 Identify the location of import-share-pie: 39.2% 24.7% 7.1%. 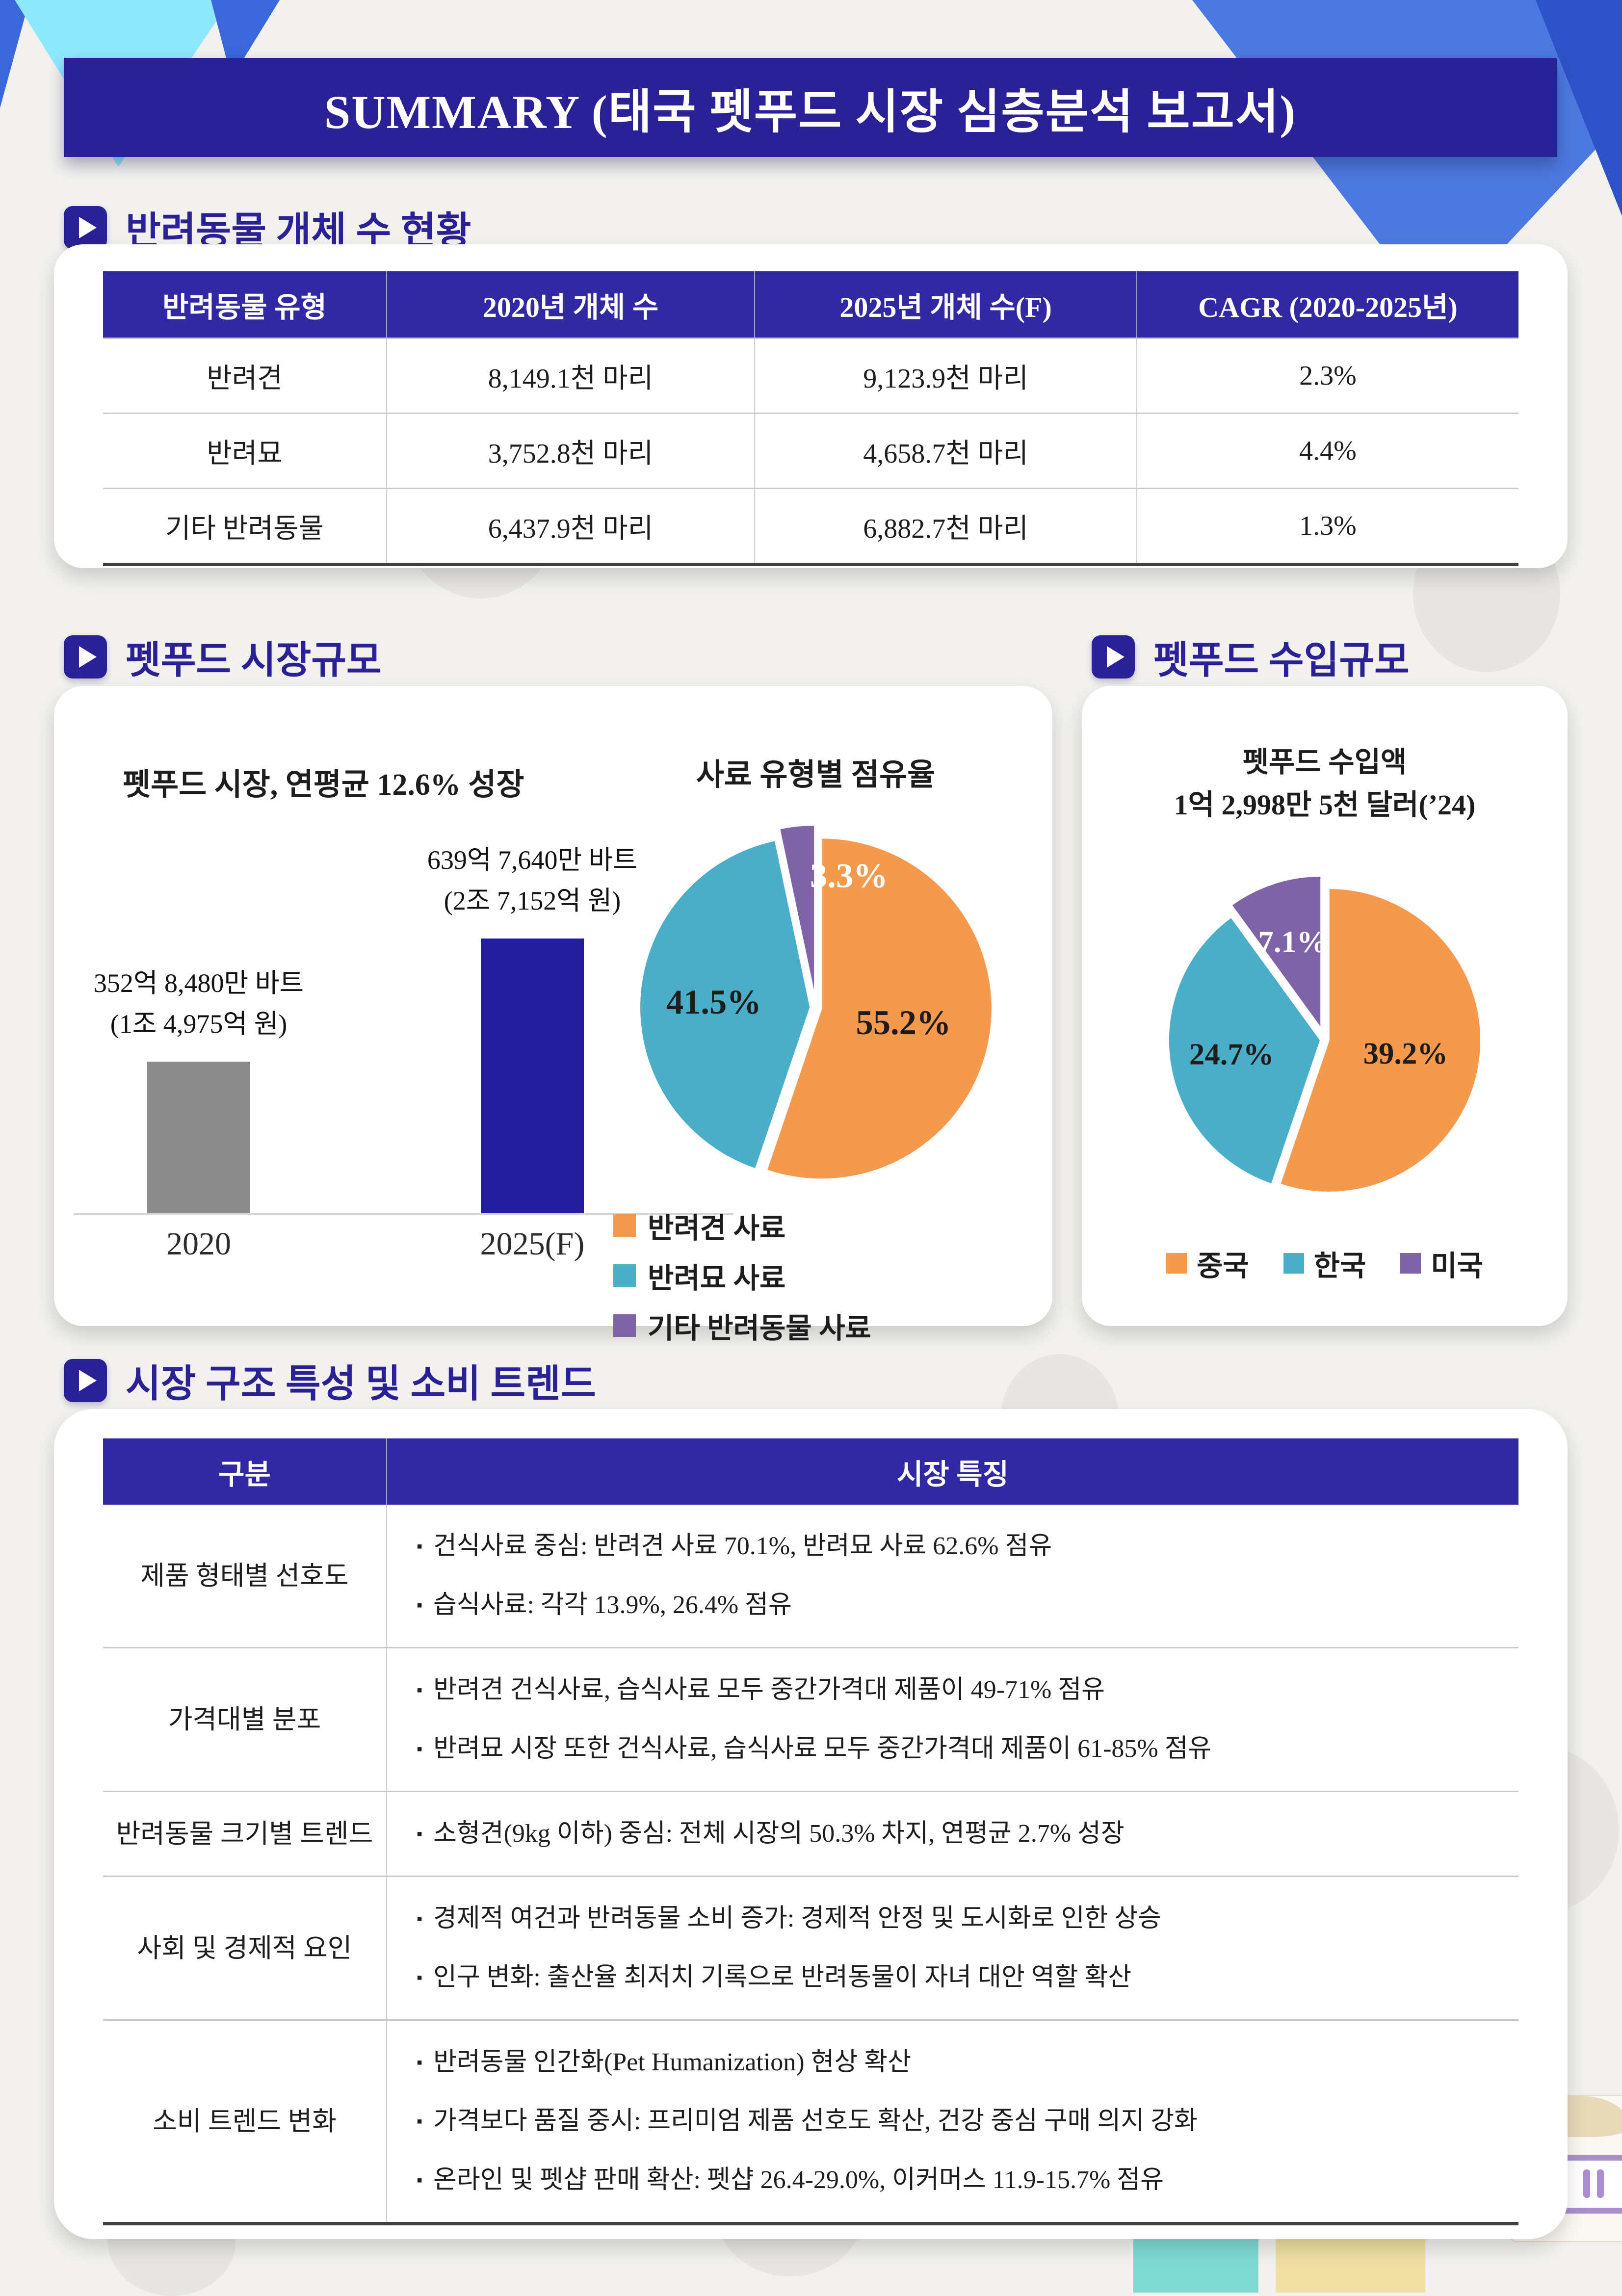
(1325, 1034).